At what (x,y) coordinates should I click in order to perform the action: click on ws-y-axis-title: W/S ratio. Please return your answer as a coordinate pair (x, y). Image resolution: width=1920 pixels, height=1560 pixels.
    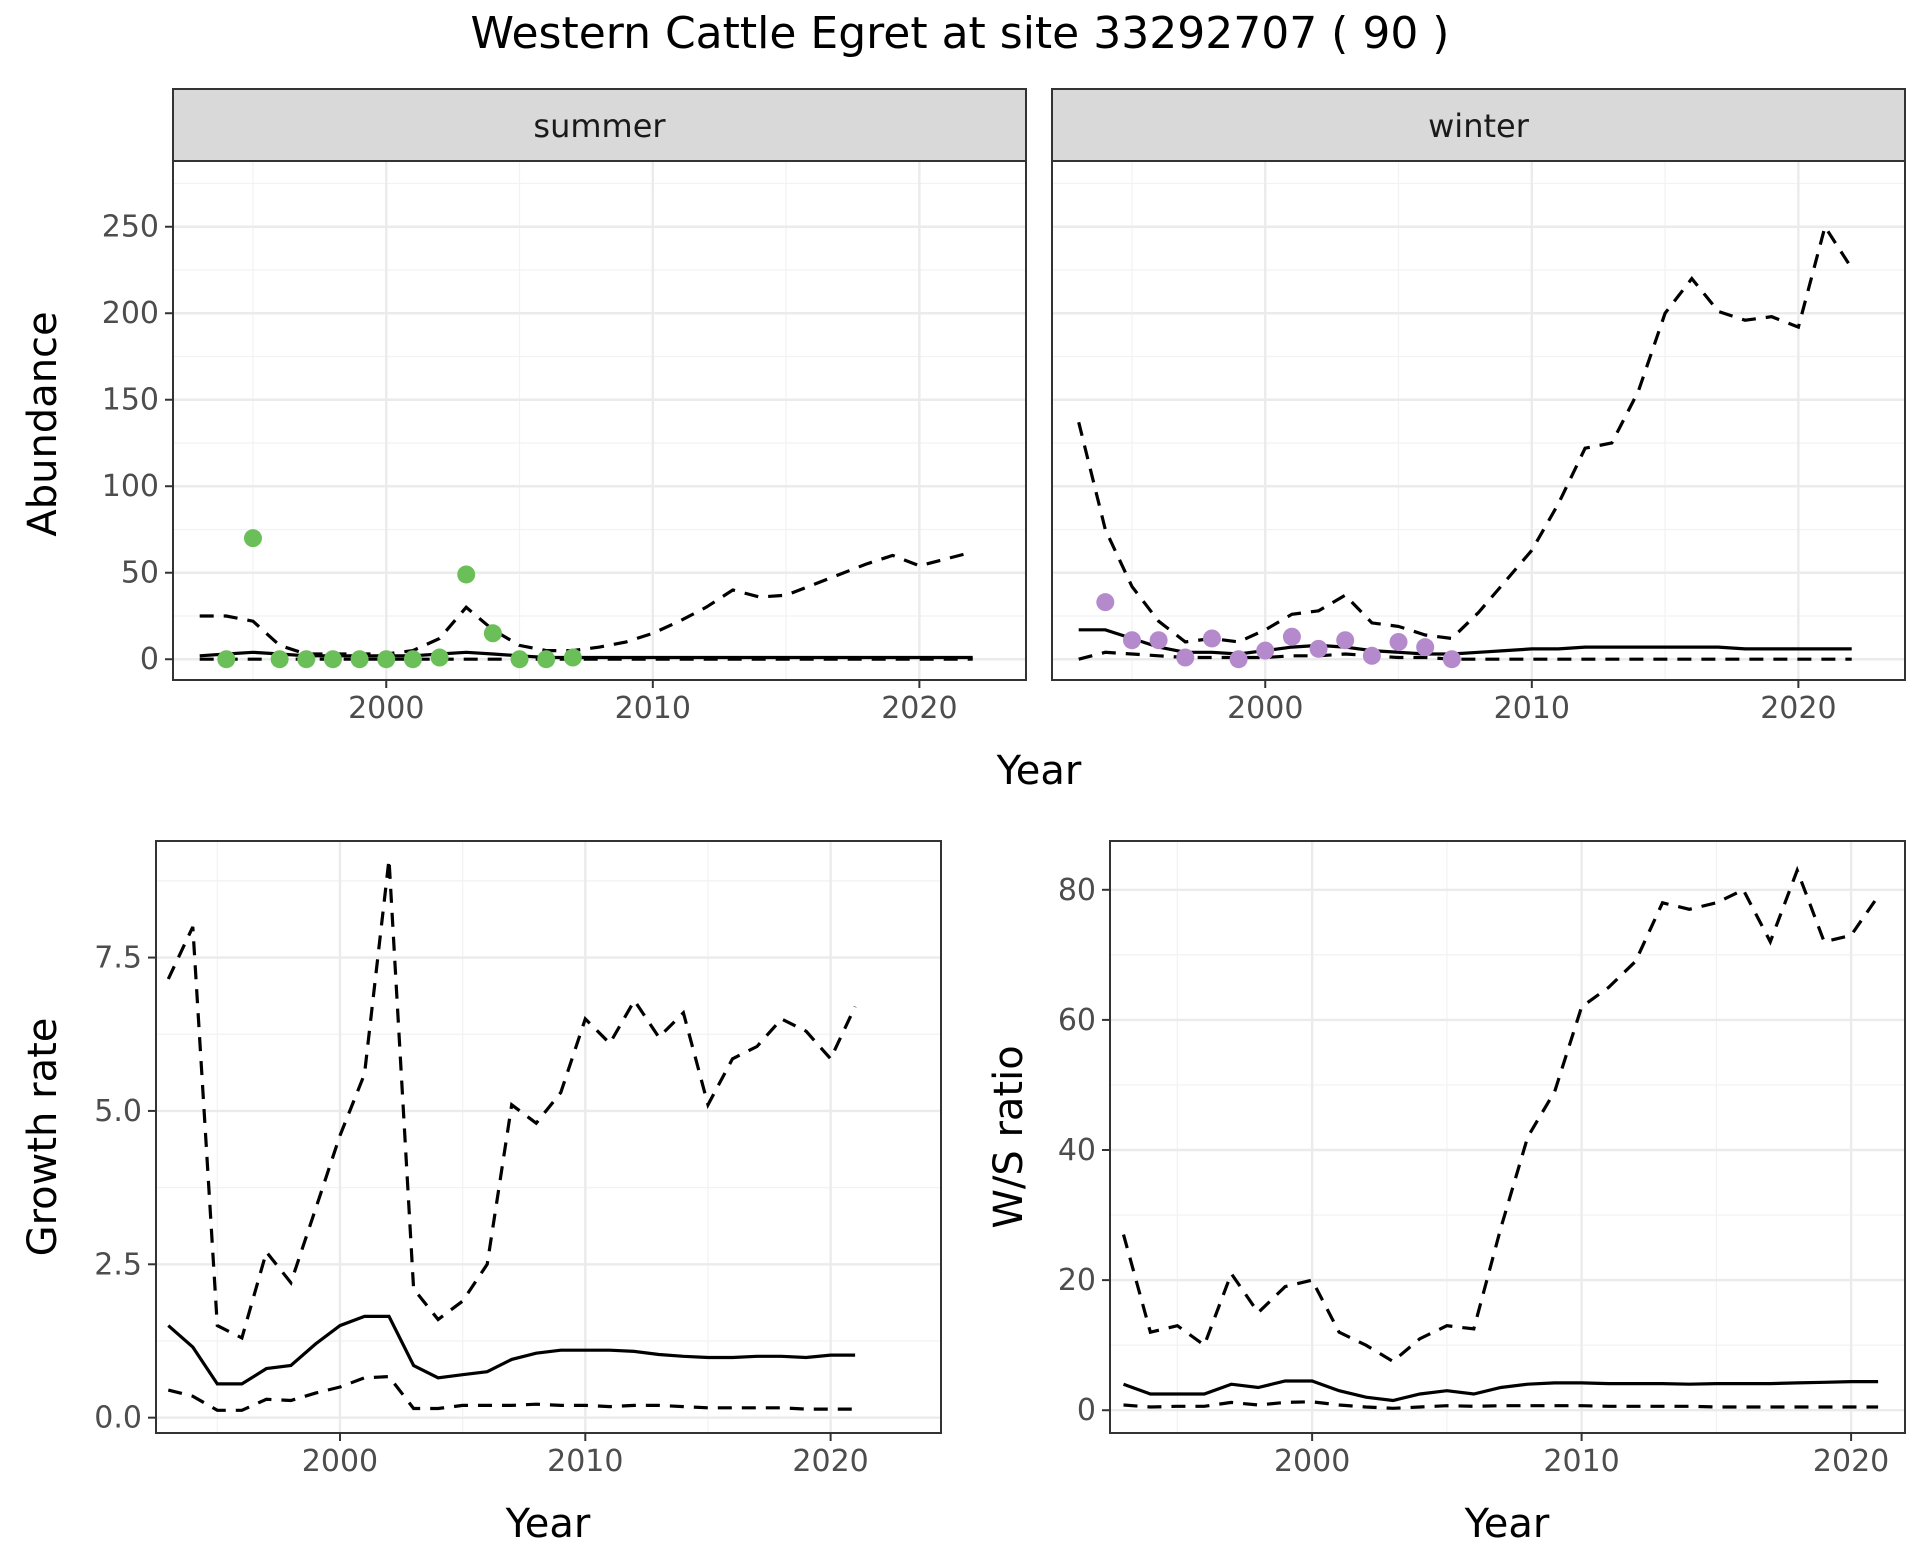
    Looking at the image, I should click on (1009, 1136).